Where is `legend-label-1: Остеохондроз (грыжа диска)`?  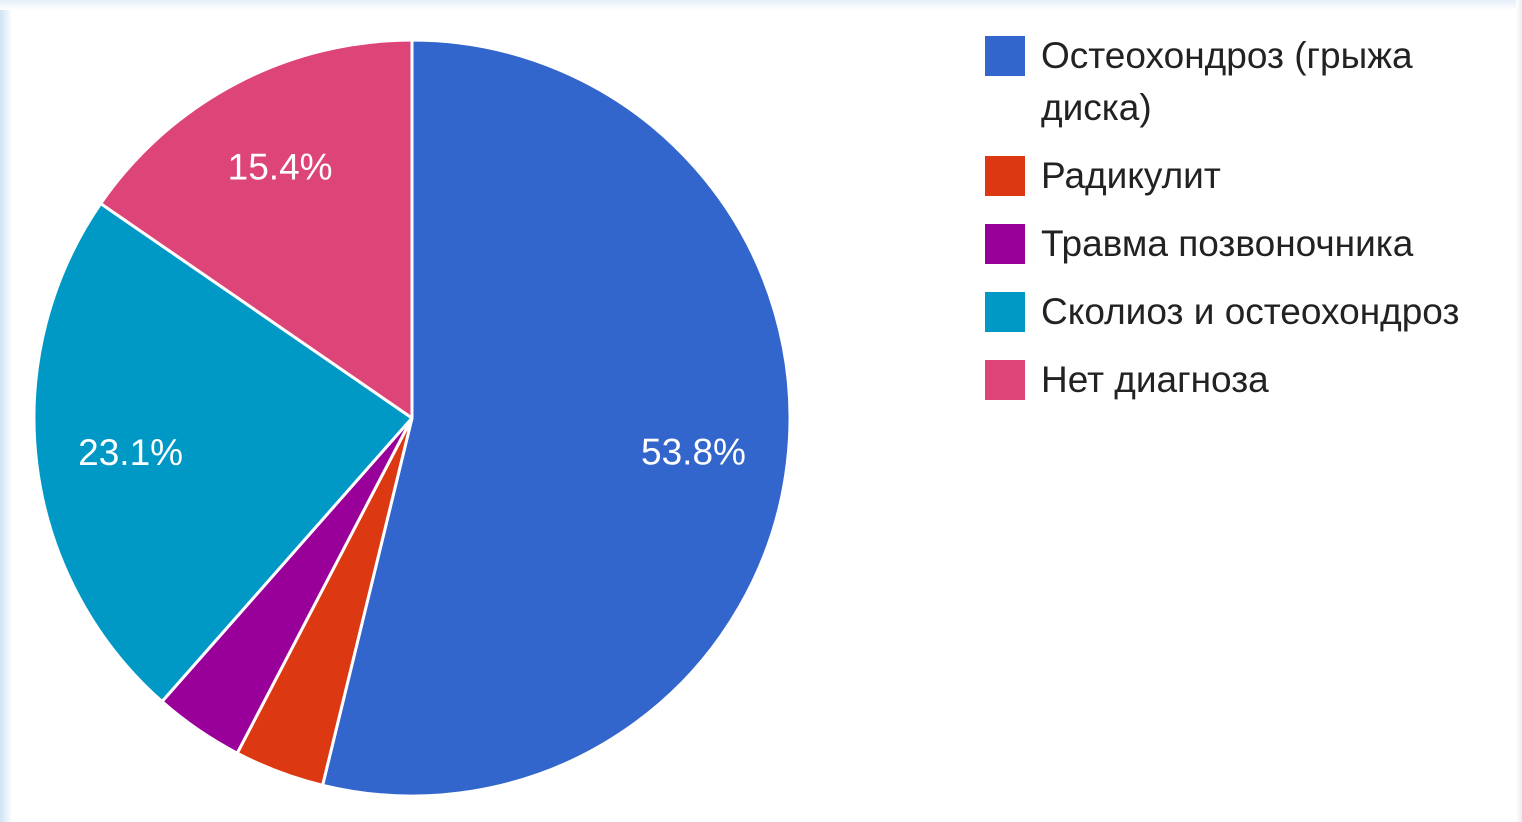
legend-label-1: Остеохондроз (грыжа диска) is located at coordinates (1227, 81).